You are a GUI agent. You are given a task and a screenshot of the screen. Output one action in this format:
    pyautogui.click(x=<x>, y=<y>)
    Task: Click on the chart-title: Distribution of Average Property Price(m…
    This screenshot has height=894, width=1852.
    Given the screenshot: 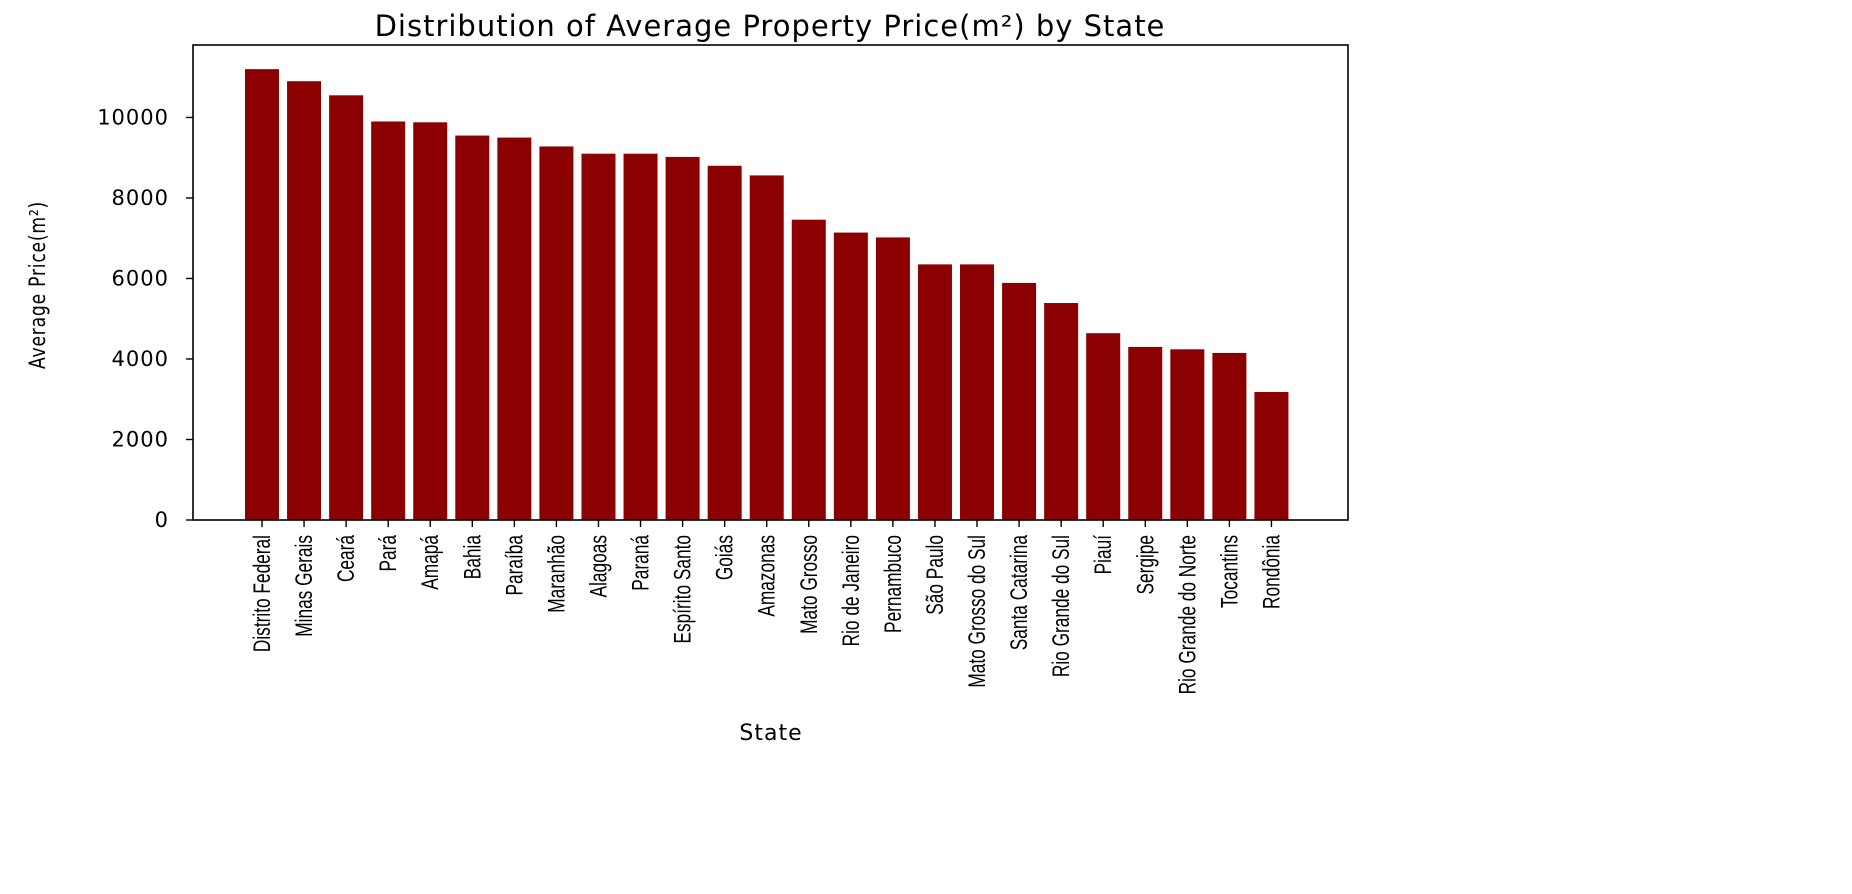 What is the action you would take?
    pyautogui.click(x=770, y=26)
    